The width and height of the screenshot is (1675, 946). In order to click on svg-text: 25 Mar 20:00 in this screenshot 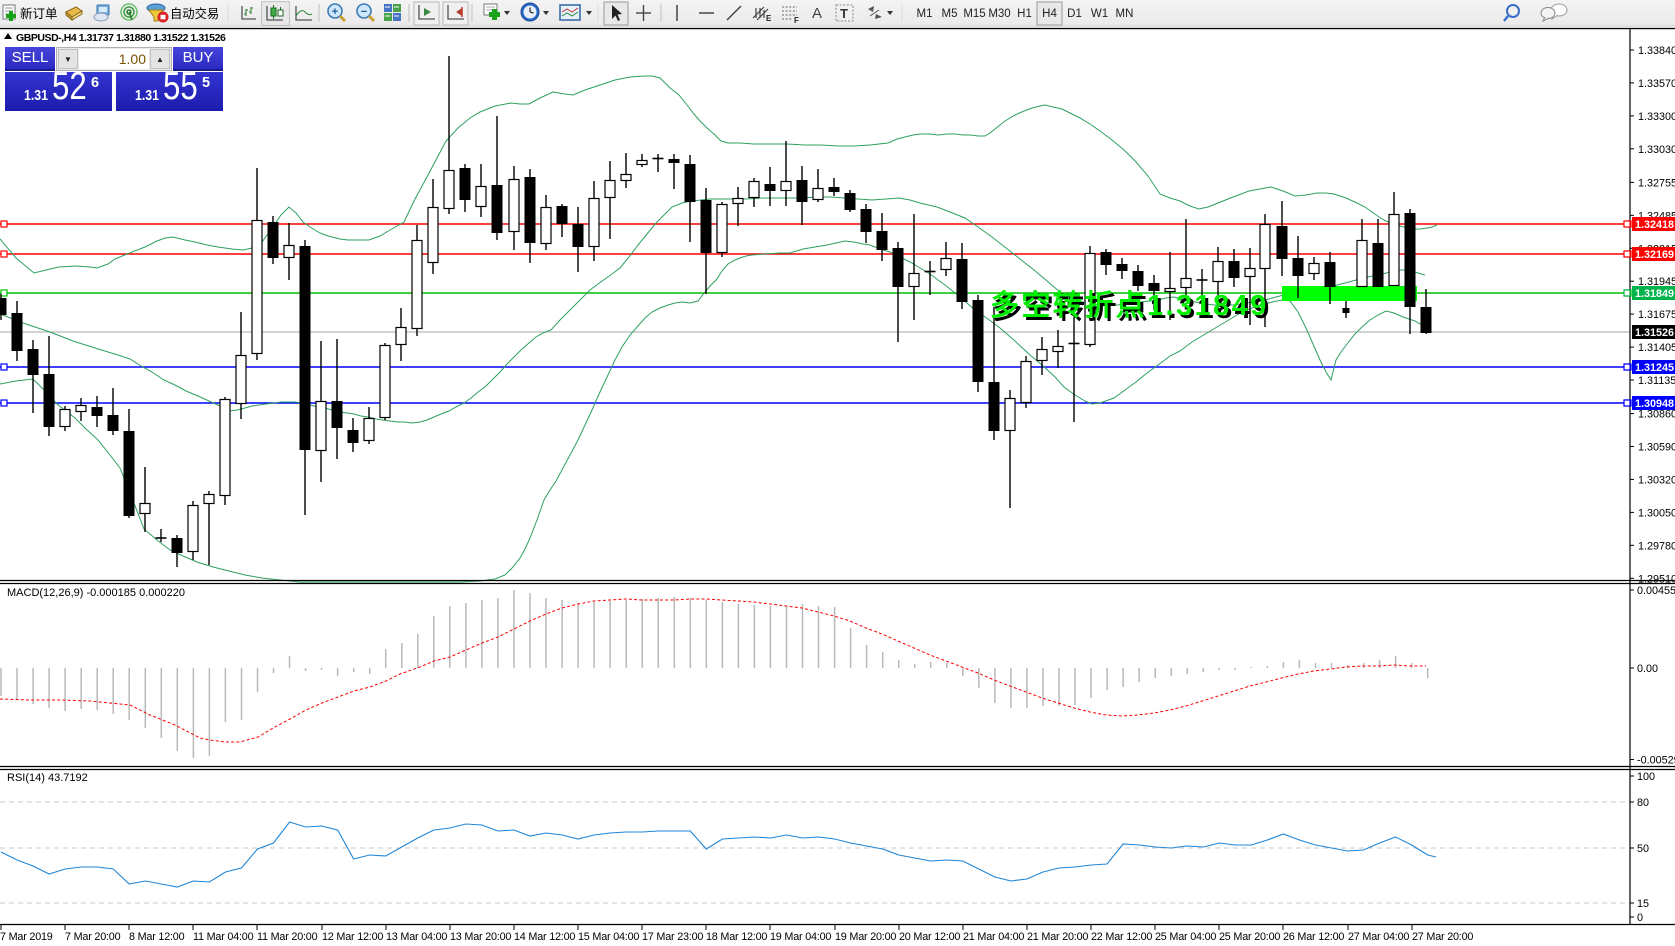, I will do `click(1249, 937)`.